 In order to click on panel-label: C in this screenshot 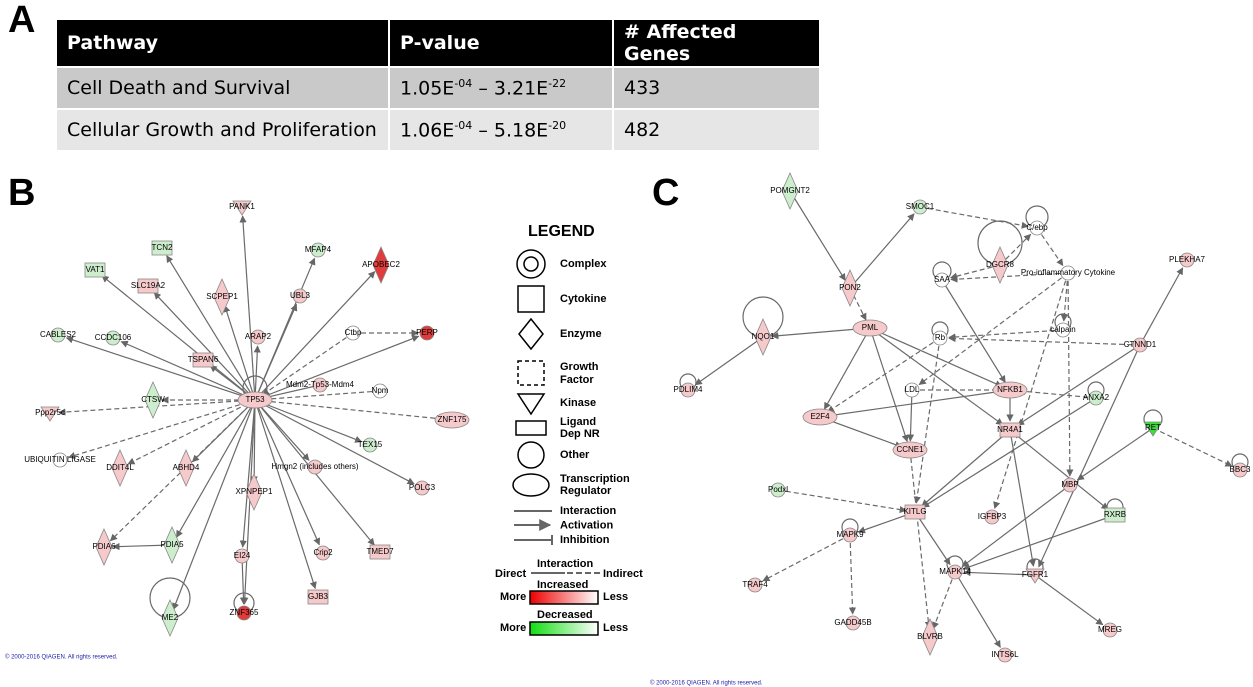, I will do `click(665, 193)`.